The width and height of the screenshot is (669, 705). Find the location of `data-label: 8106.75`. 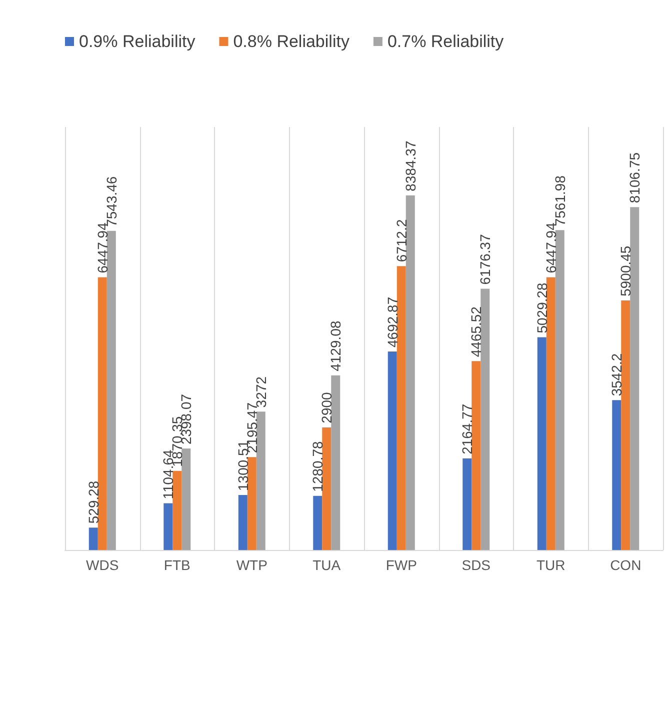

data-label: 8106.75 is located at coordinates (634, 178).